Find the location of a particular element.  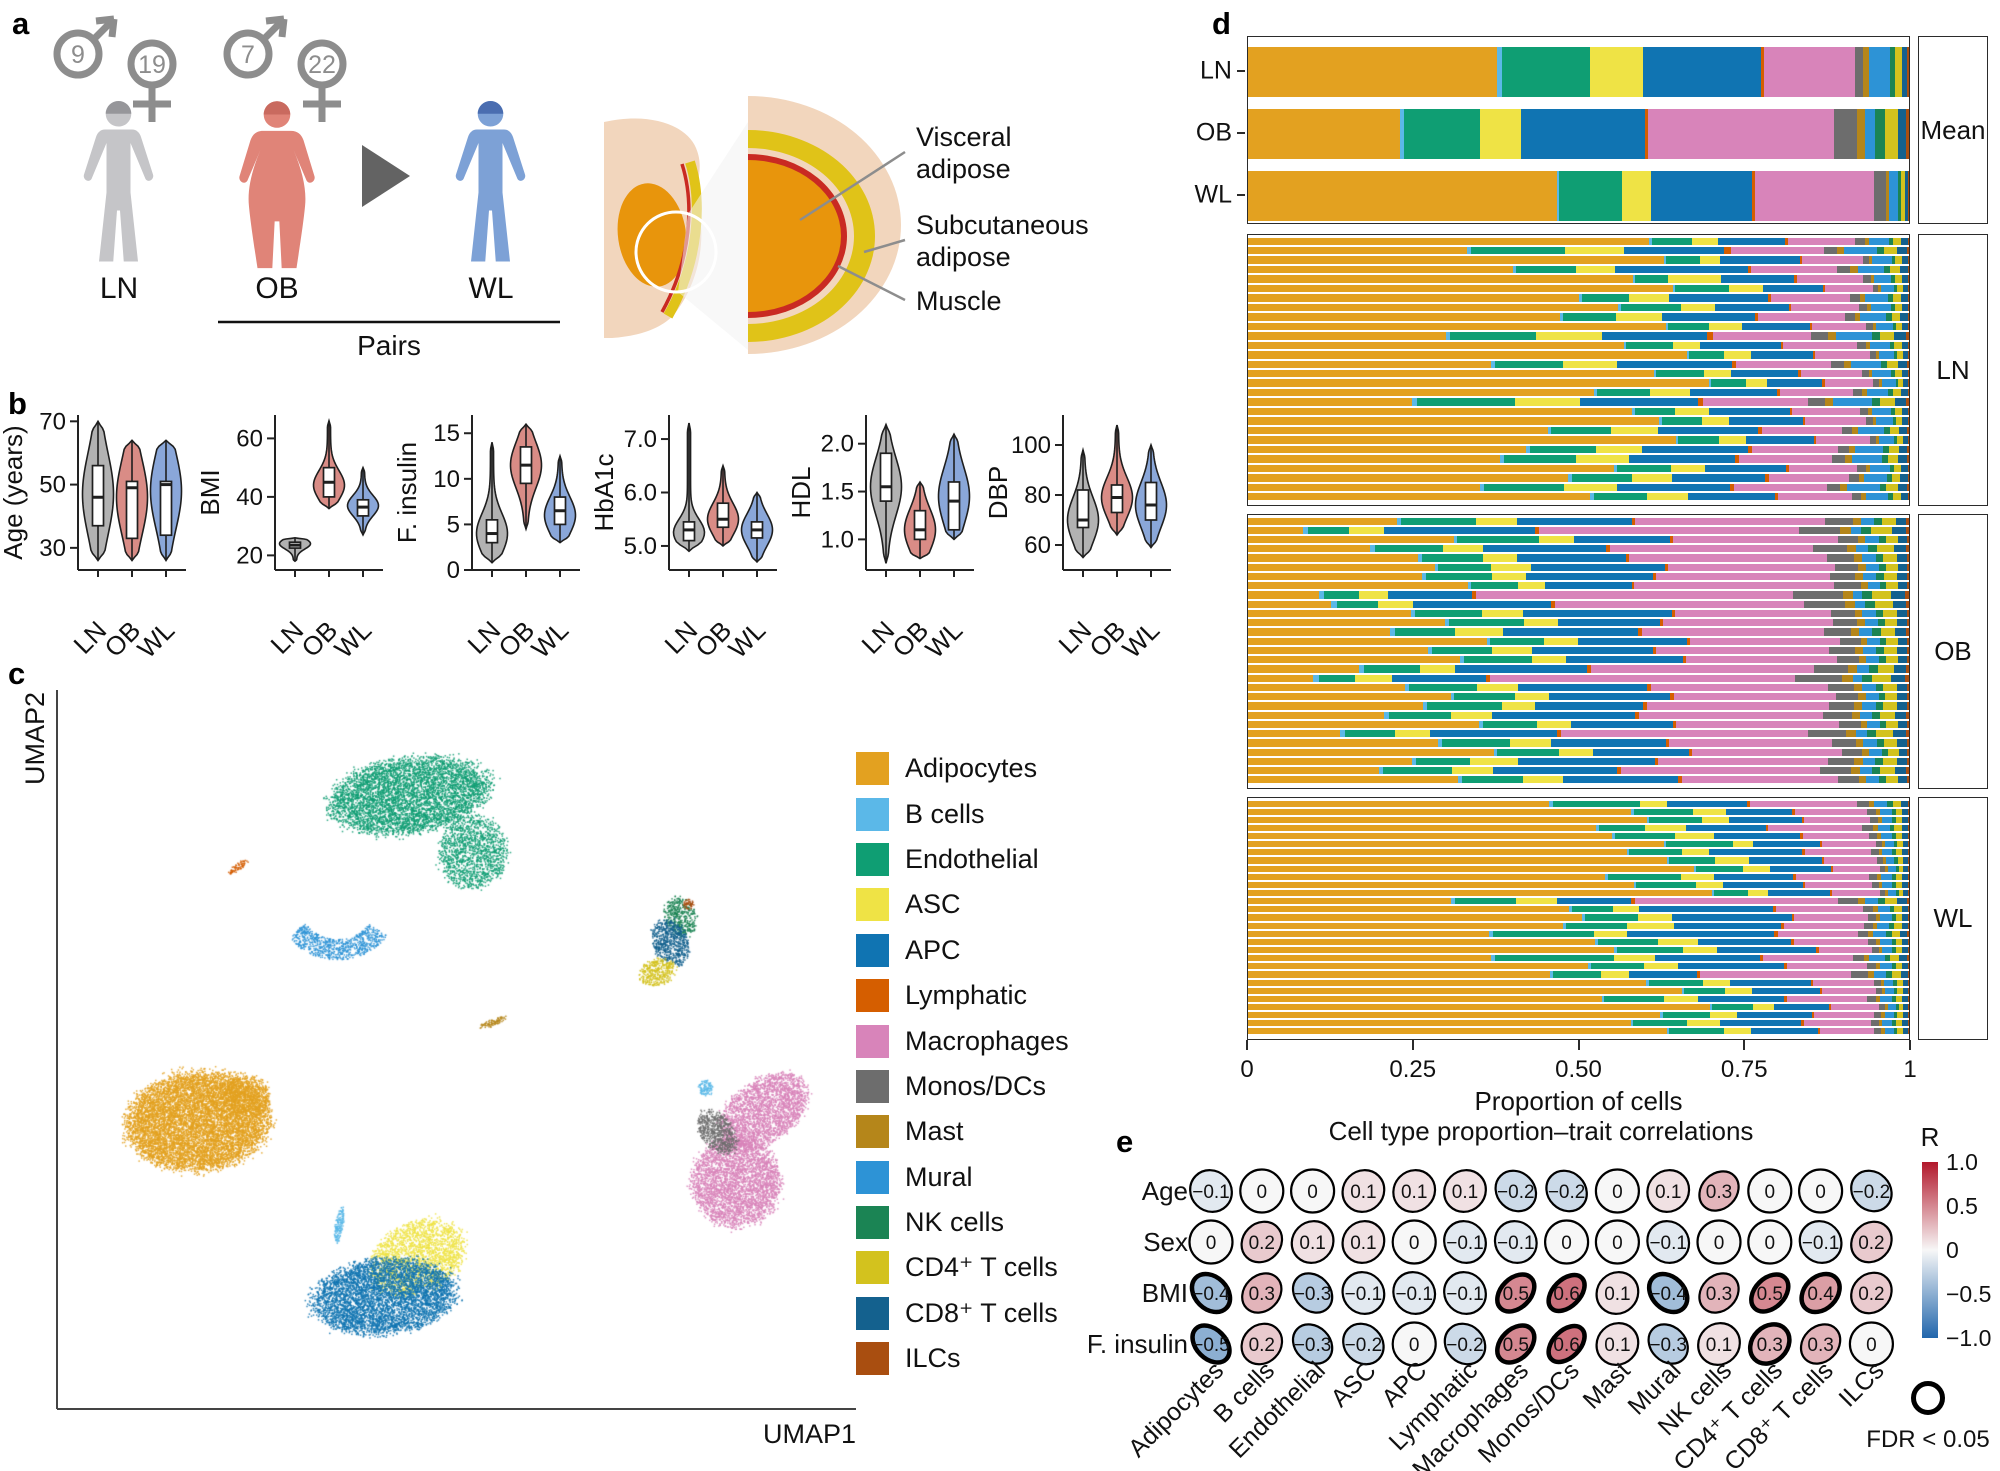

y-tick-label: 6.0 is located at coordinates (640, 493).